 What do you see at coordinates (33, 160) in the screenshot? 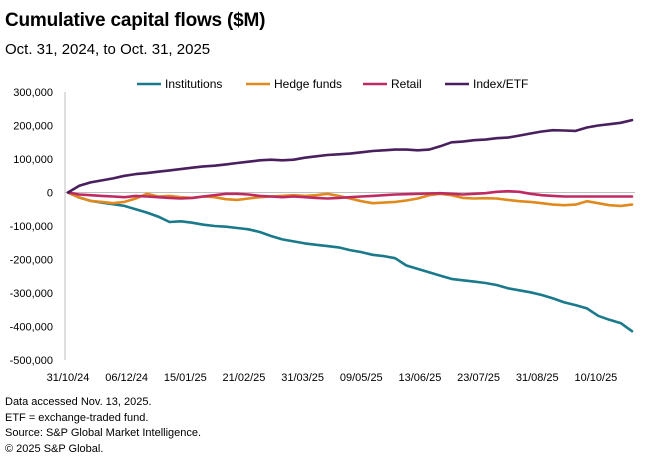
I see `y-tick-label: 100,000` at bounding box center [33, 160].